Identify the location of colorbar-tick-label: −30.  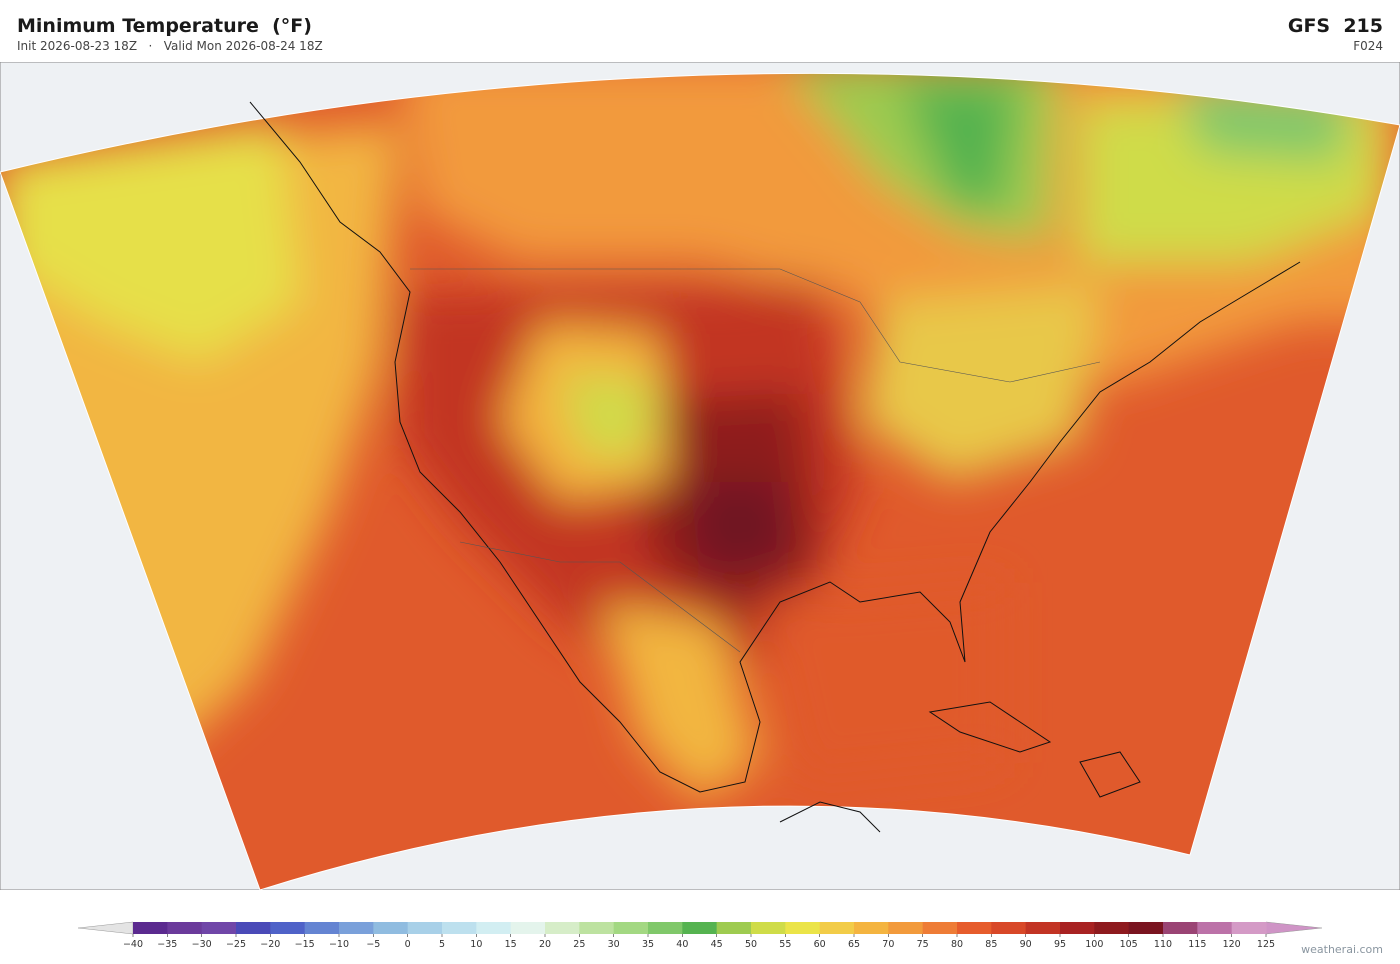
(202, 944).